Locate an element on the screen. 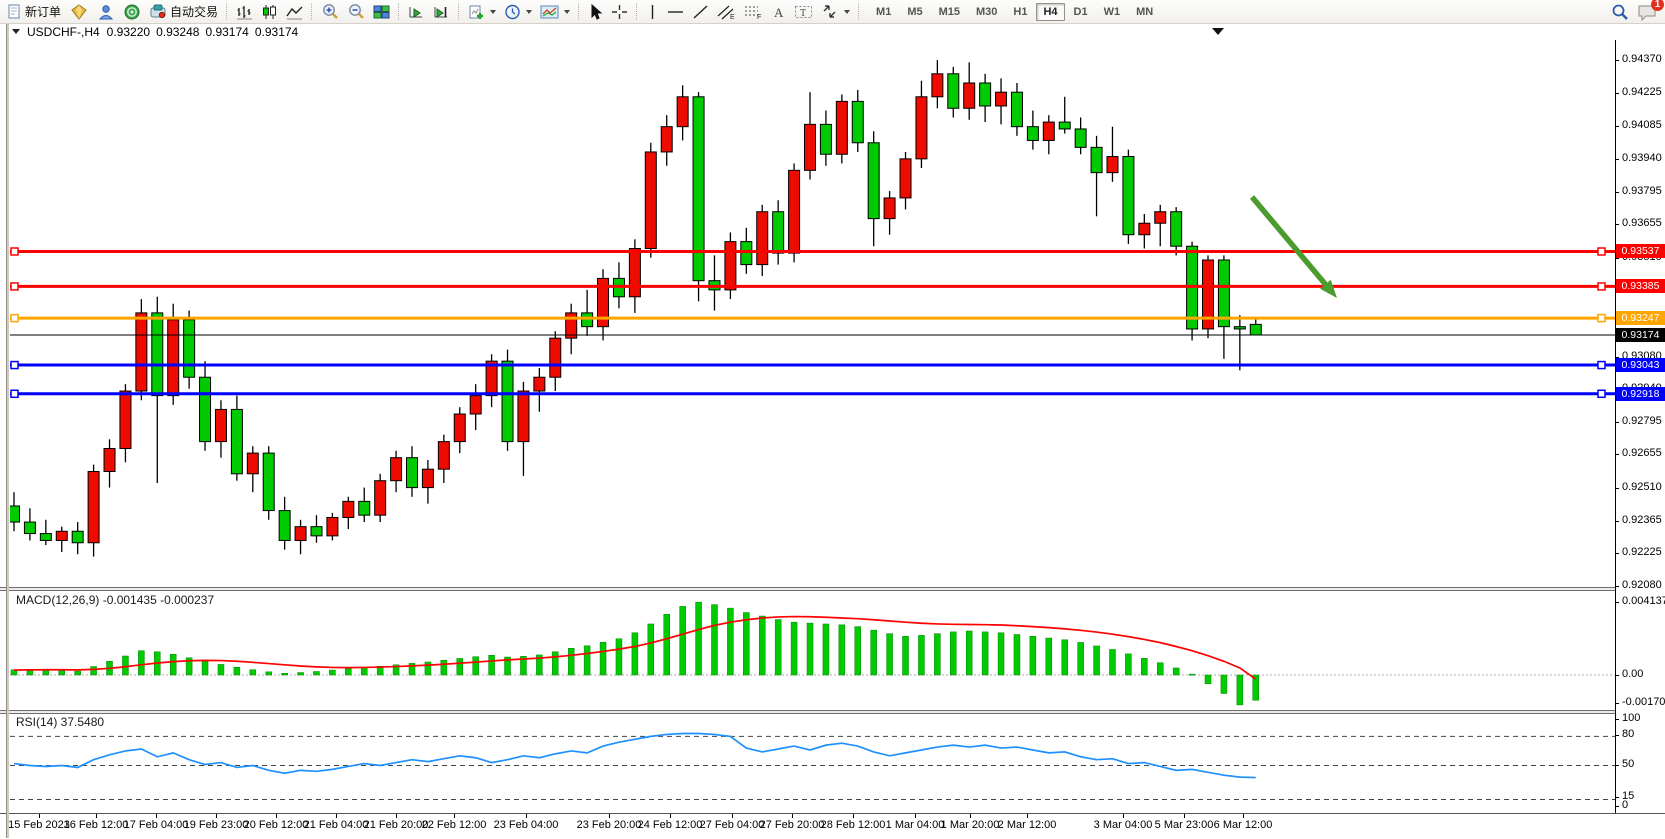 The height and width of the screenshot is (839, 1665). templates-icon is located at coordinates (549, 11).